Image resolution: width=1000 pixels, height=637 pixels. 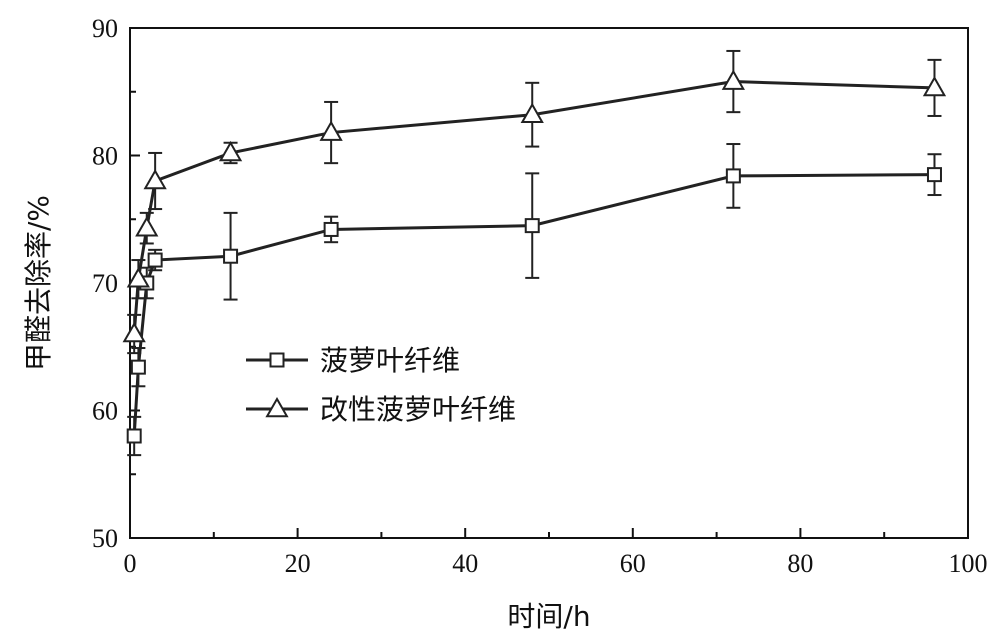 What do you see at coordinates (38, 283) in the screenshot?
I see `y-axis-title: 甲醛去除率/%` at bounding box center [38, 283].